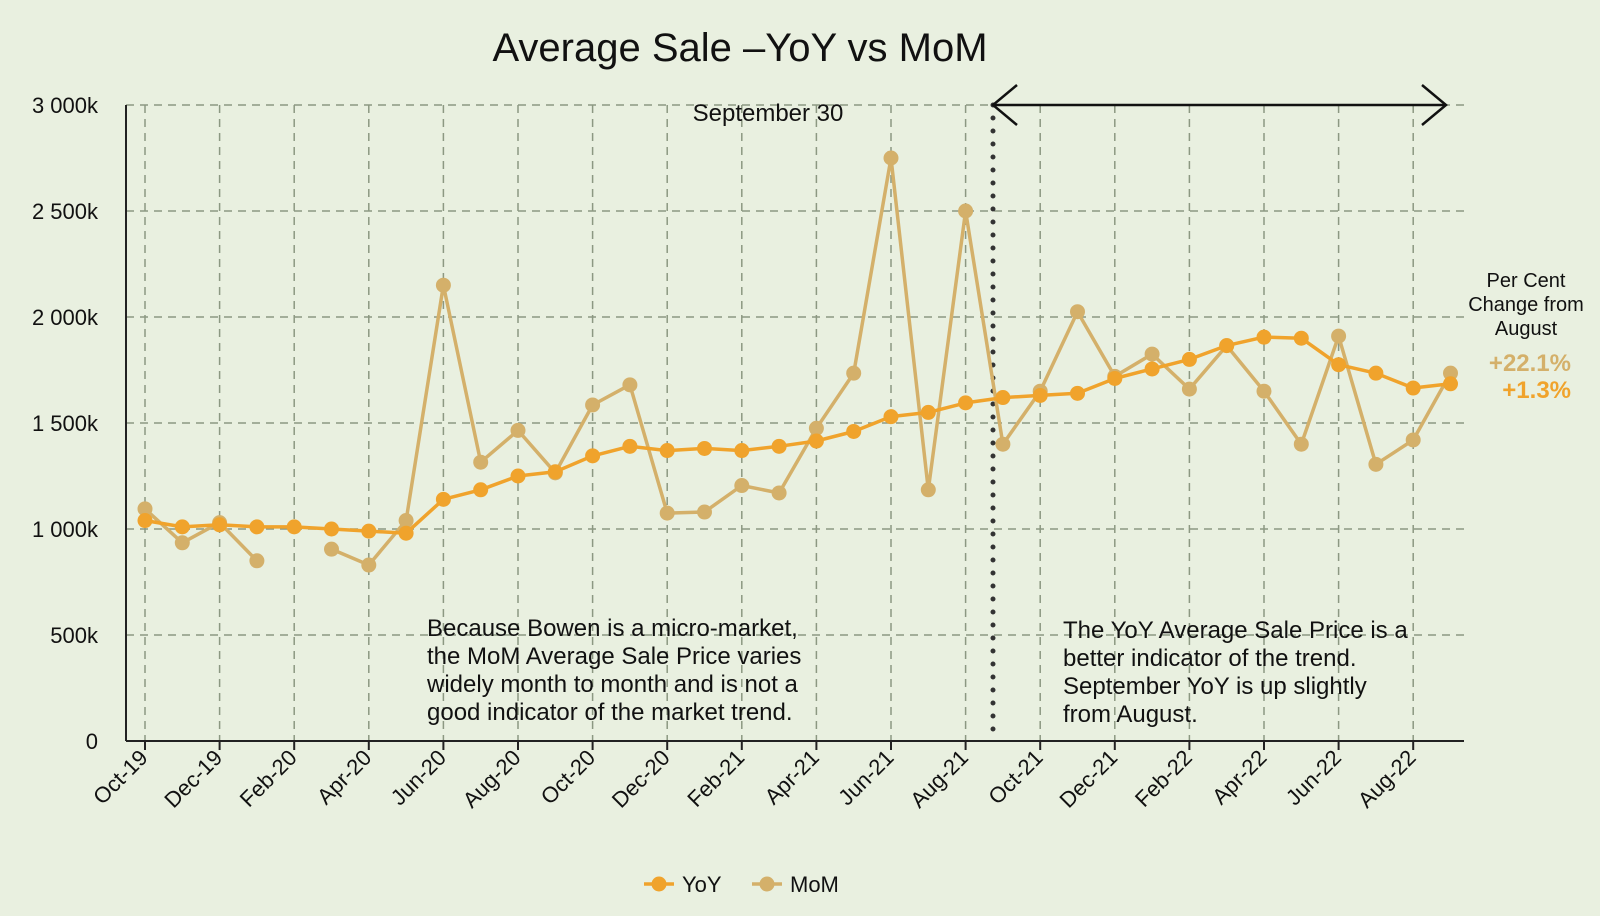 The height and width of the screenshot is (916, 1600). I want to click on x-tick-label: Apr-22, so click(1239, 777).